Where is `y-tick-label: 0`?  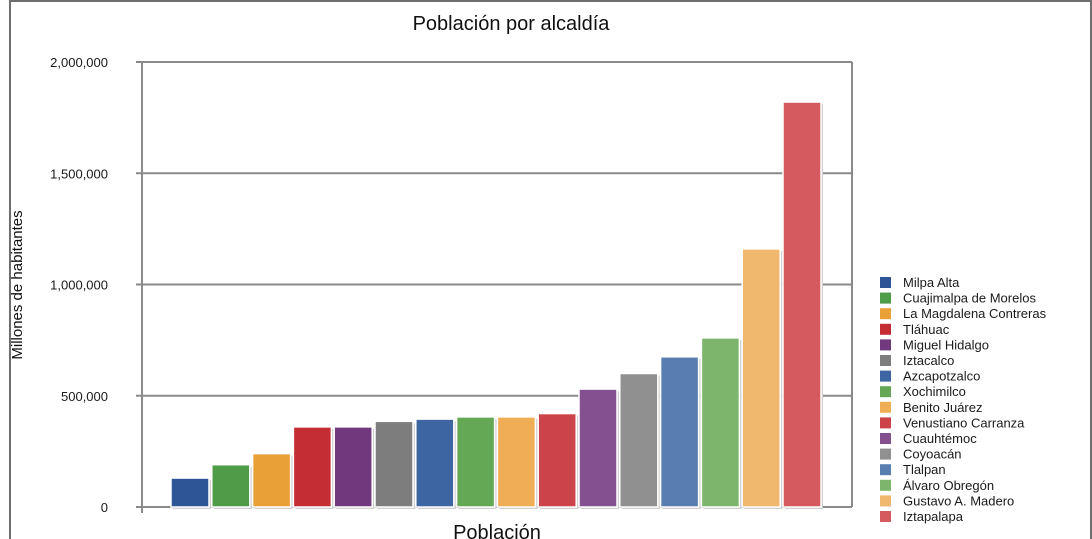
y-tick-label: 0 is located at coordinates (104, 507).